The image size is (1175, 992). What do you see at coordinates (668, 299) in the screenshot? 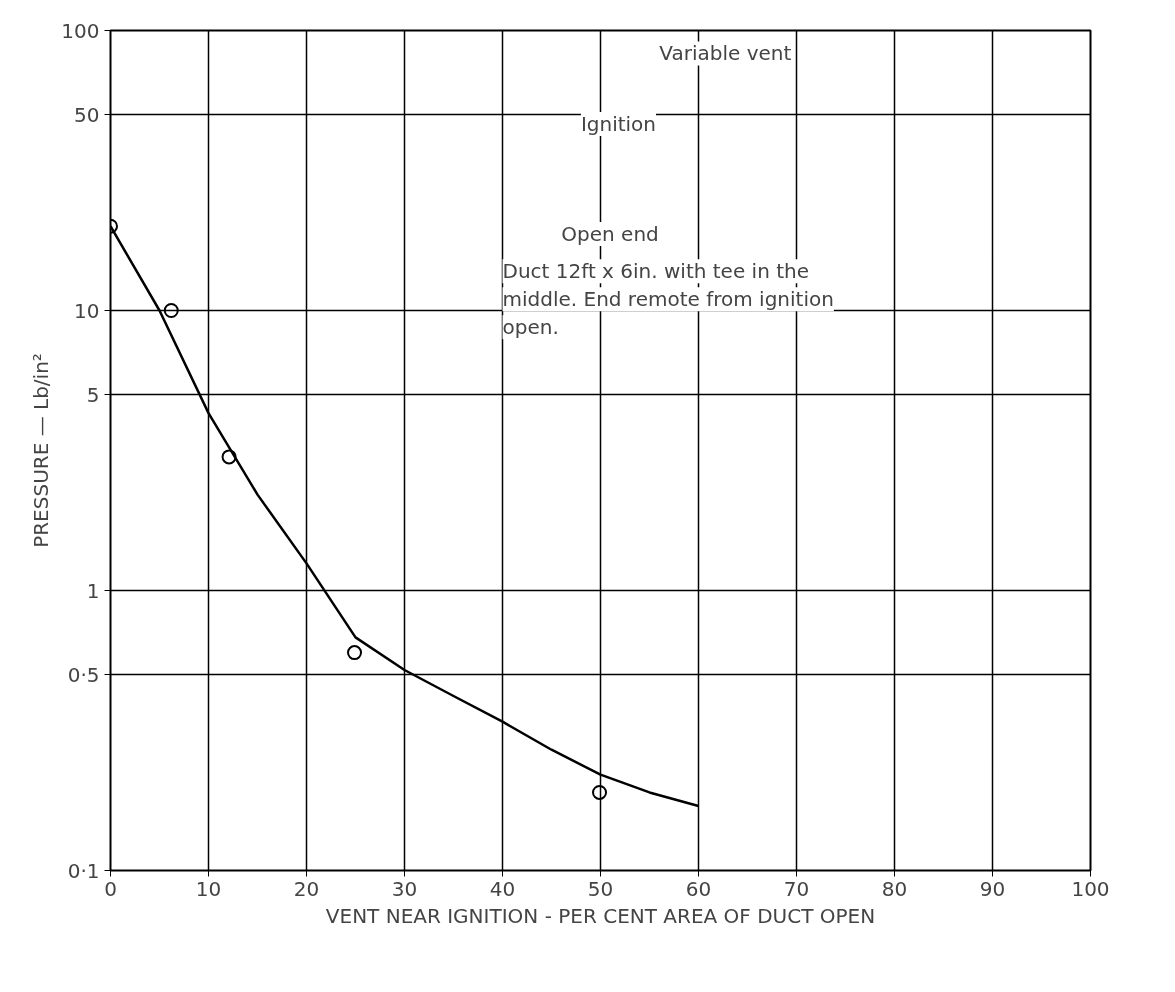
I see `annotation: Duct 12ft x 6in. with tee in the middle. End remote from ignition open.` at bounding box center [668, 299].